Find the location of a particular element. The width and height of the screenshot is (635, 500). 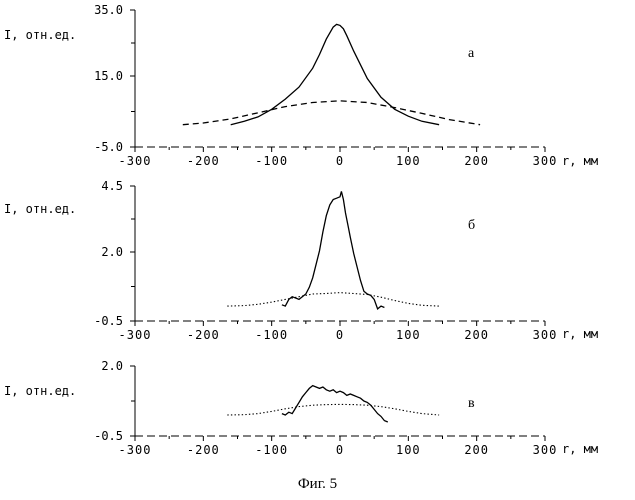

y-tick-label: 4.5 is located at coordinates (112, 186).